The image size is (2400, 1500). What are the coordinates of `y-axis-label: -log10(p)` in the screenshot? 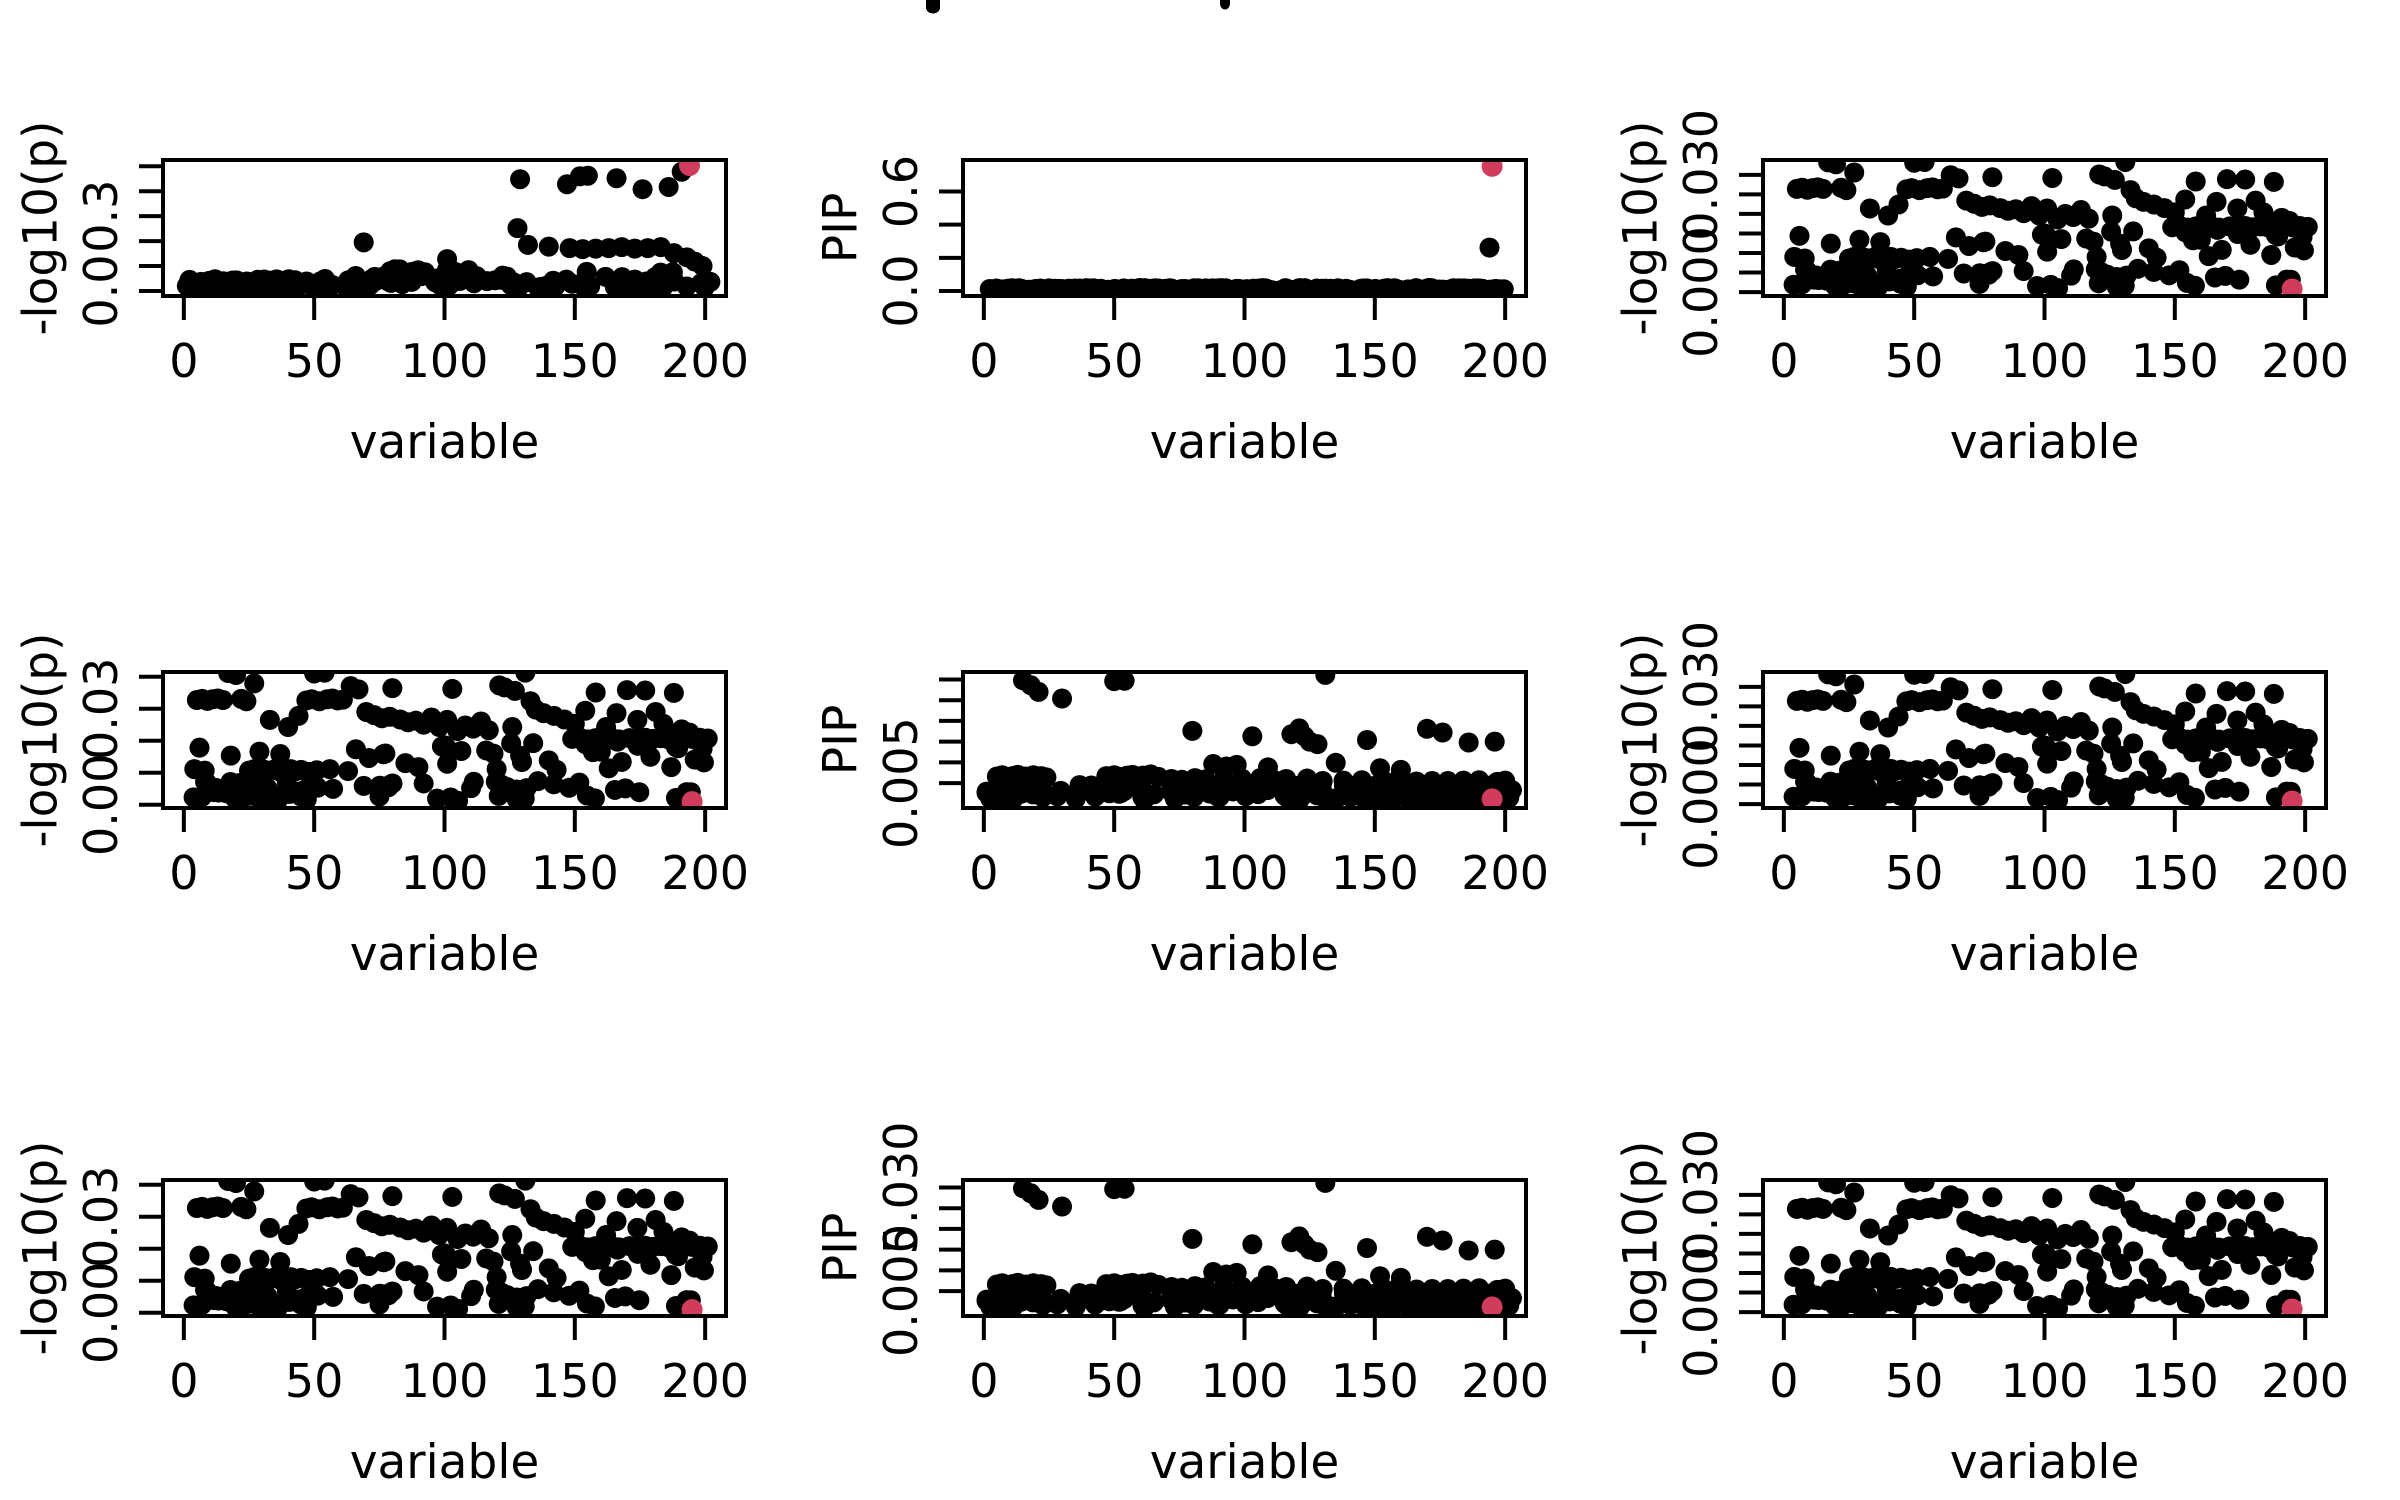 It's located at (1640, 228).